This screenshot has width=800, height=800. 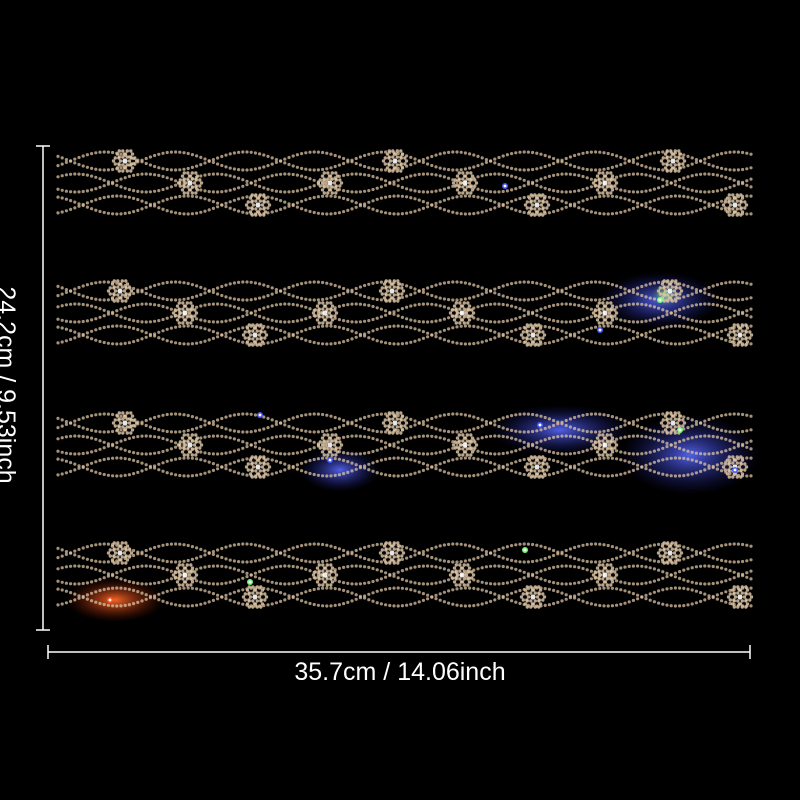 I want to click on width-dimension-label: 35.7cm / 14.06inch, so click(x=400, y=672).